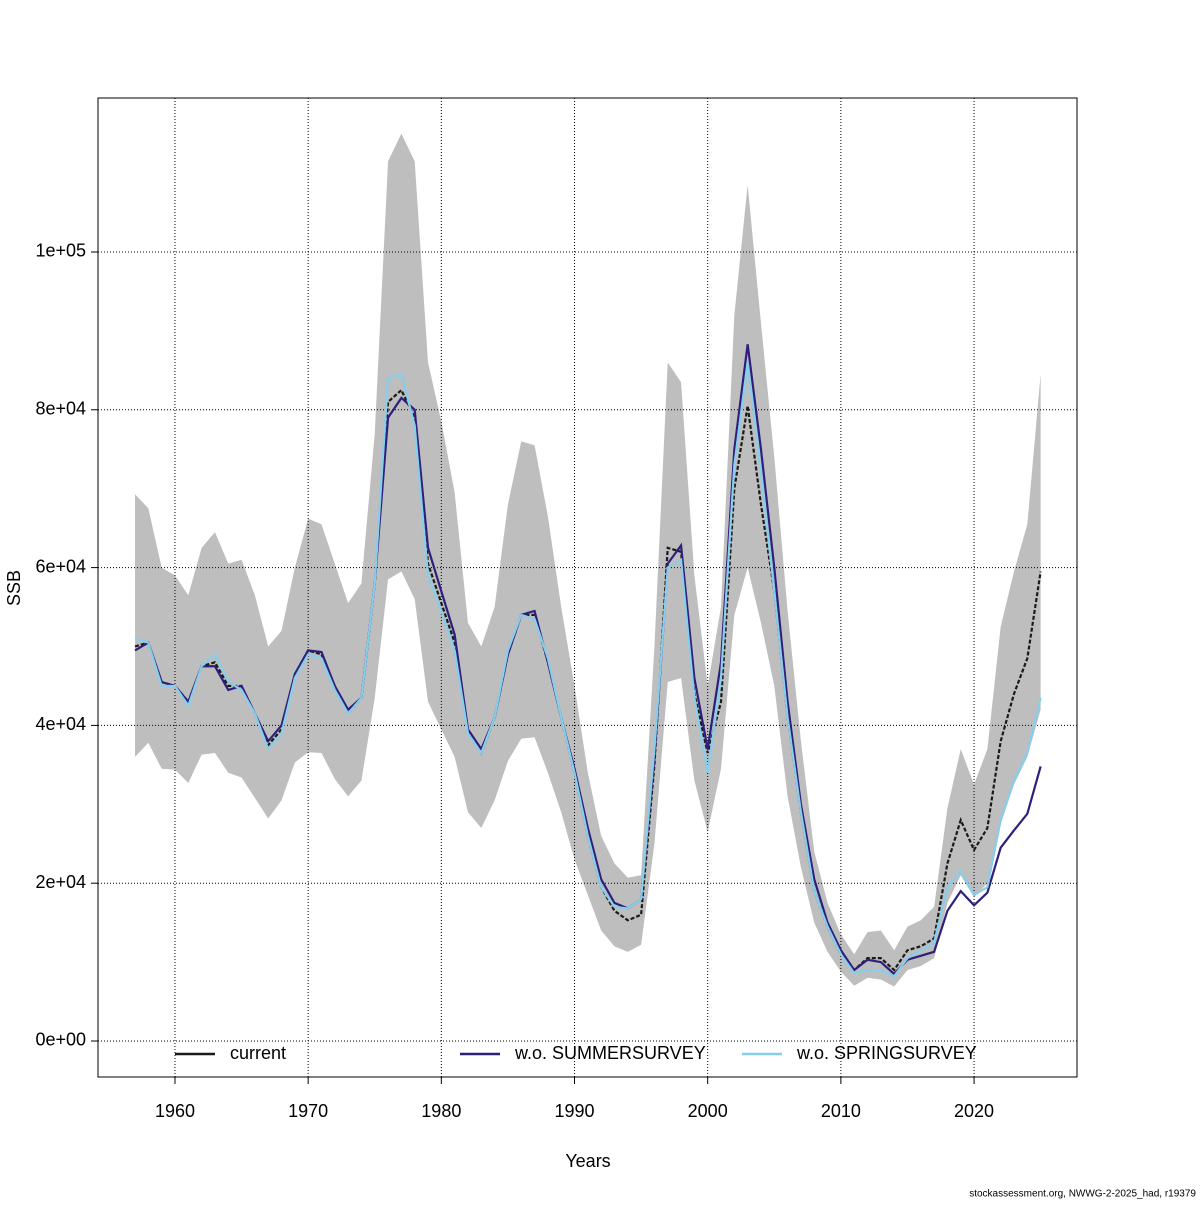 The height and width of the screenshot is (1205, 1200). Describe the element at coordinates (841, 1111) in the screenshot. I see `x-tick-label: 2010` at that location.